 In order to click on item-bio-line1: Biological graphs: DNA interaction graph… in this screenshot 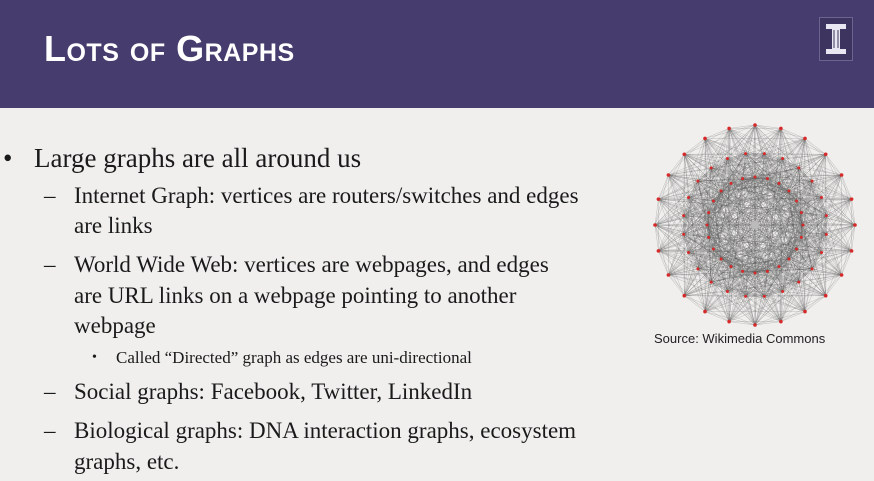, I will do `click(325, 430)`.